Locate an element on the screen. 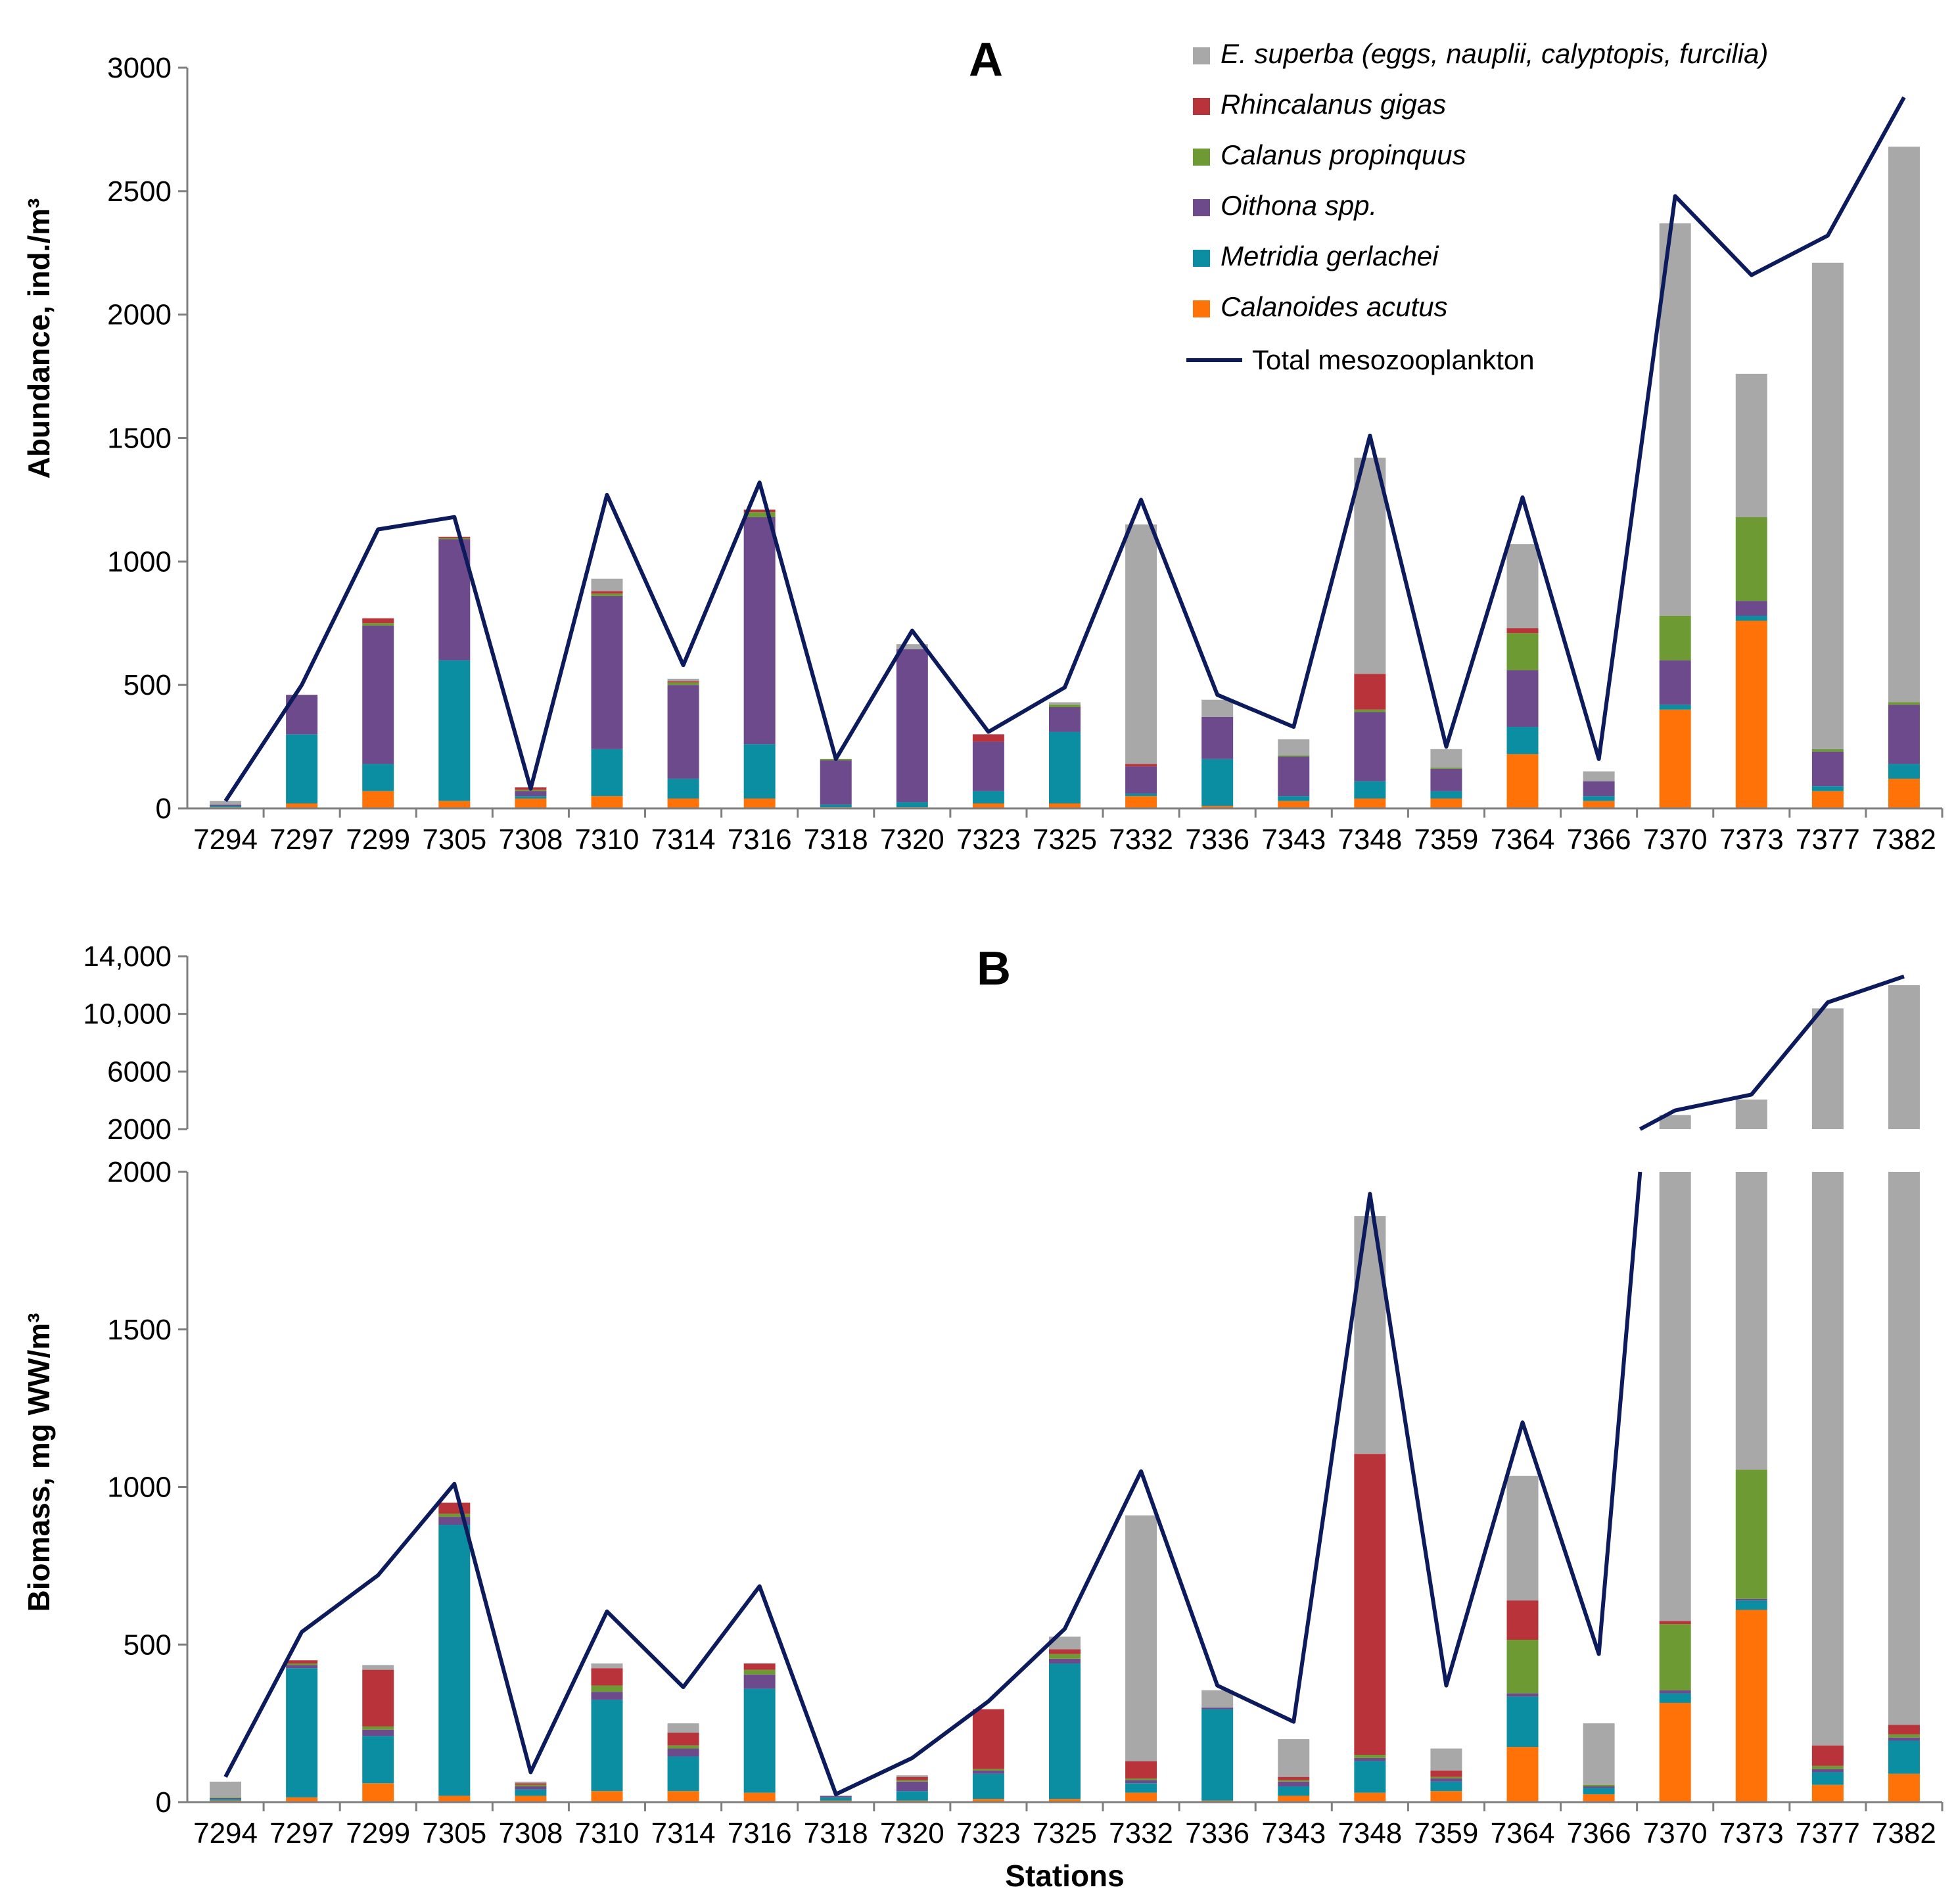 The height and width of the screenshot is (1904, 1956). panel-b-upper-ytick-label: 10,000 is located at coordinates (127, 1014).